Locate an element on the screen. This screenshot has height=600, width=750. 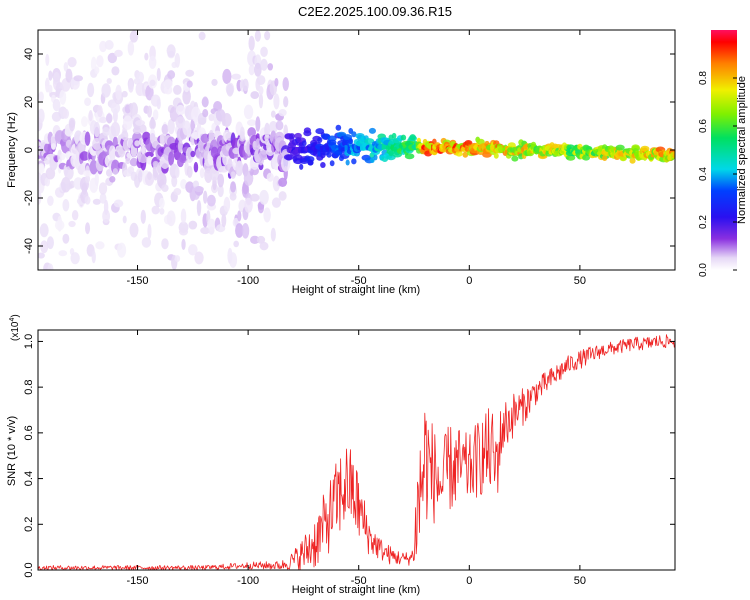
colorbar-tick-label: 0.6 is located at coordinates (703, 126).